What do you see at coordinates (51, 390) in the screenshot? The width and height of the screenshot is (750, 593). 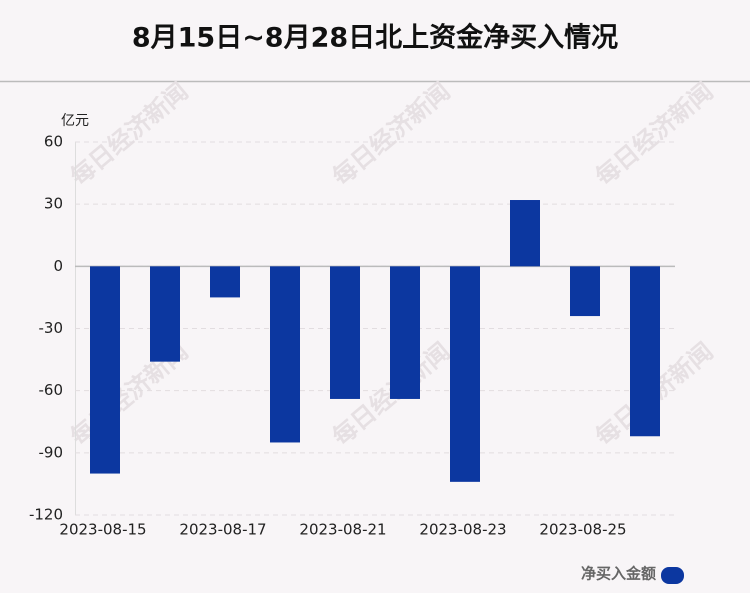 I see `y-tick-label: -60` at bounding box center [51, 390].